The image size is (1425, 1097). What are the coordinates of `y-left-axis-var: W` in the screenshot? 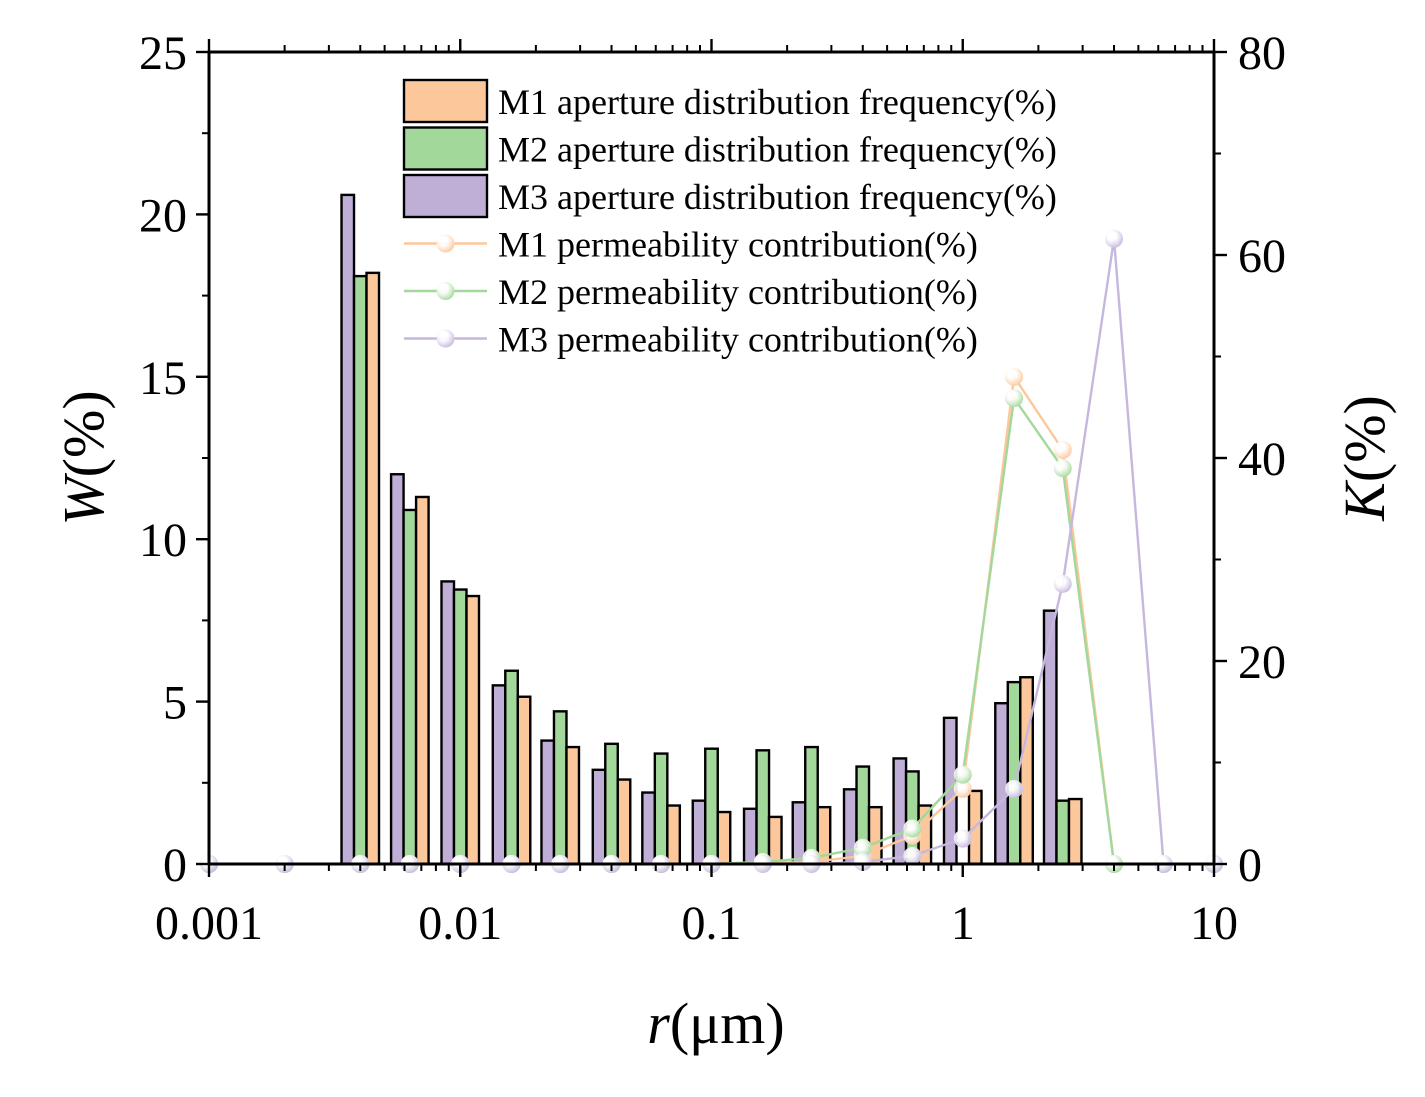 It's located at (83, 499).